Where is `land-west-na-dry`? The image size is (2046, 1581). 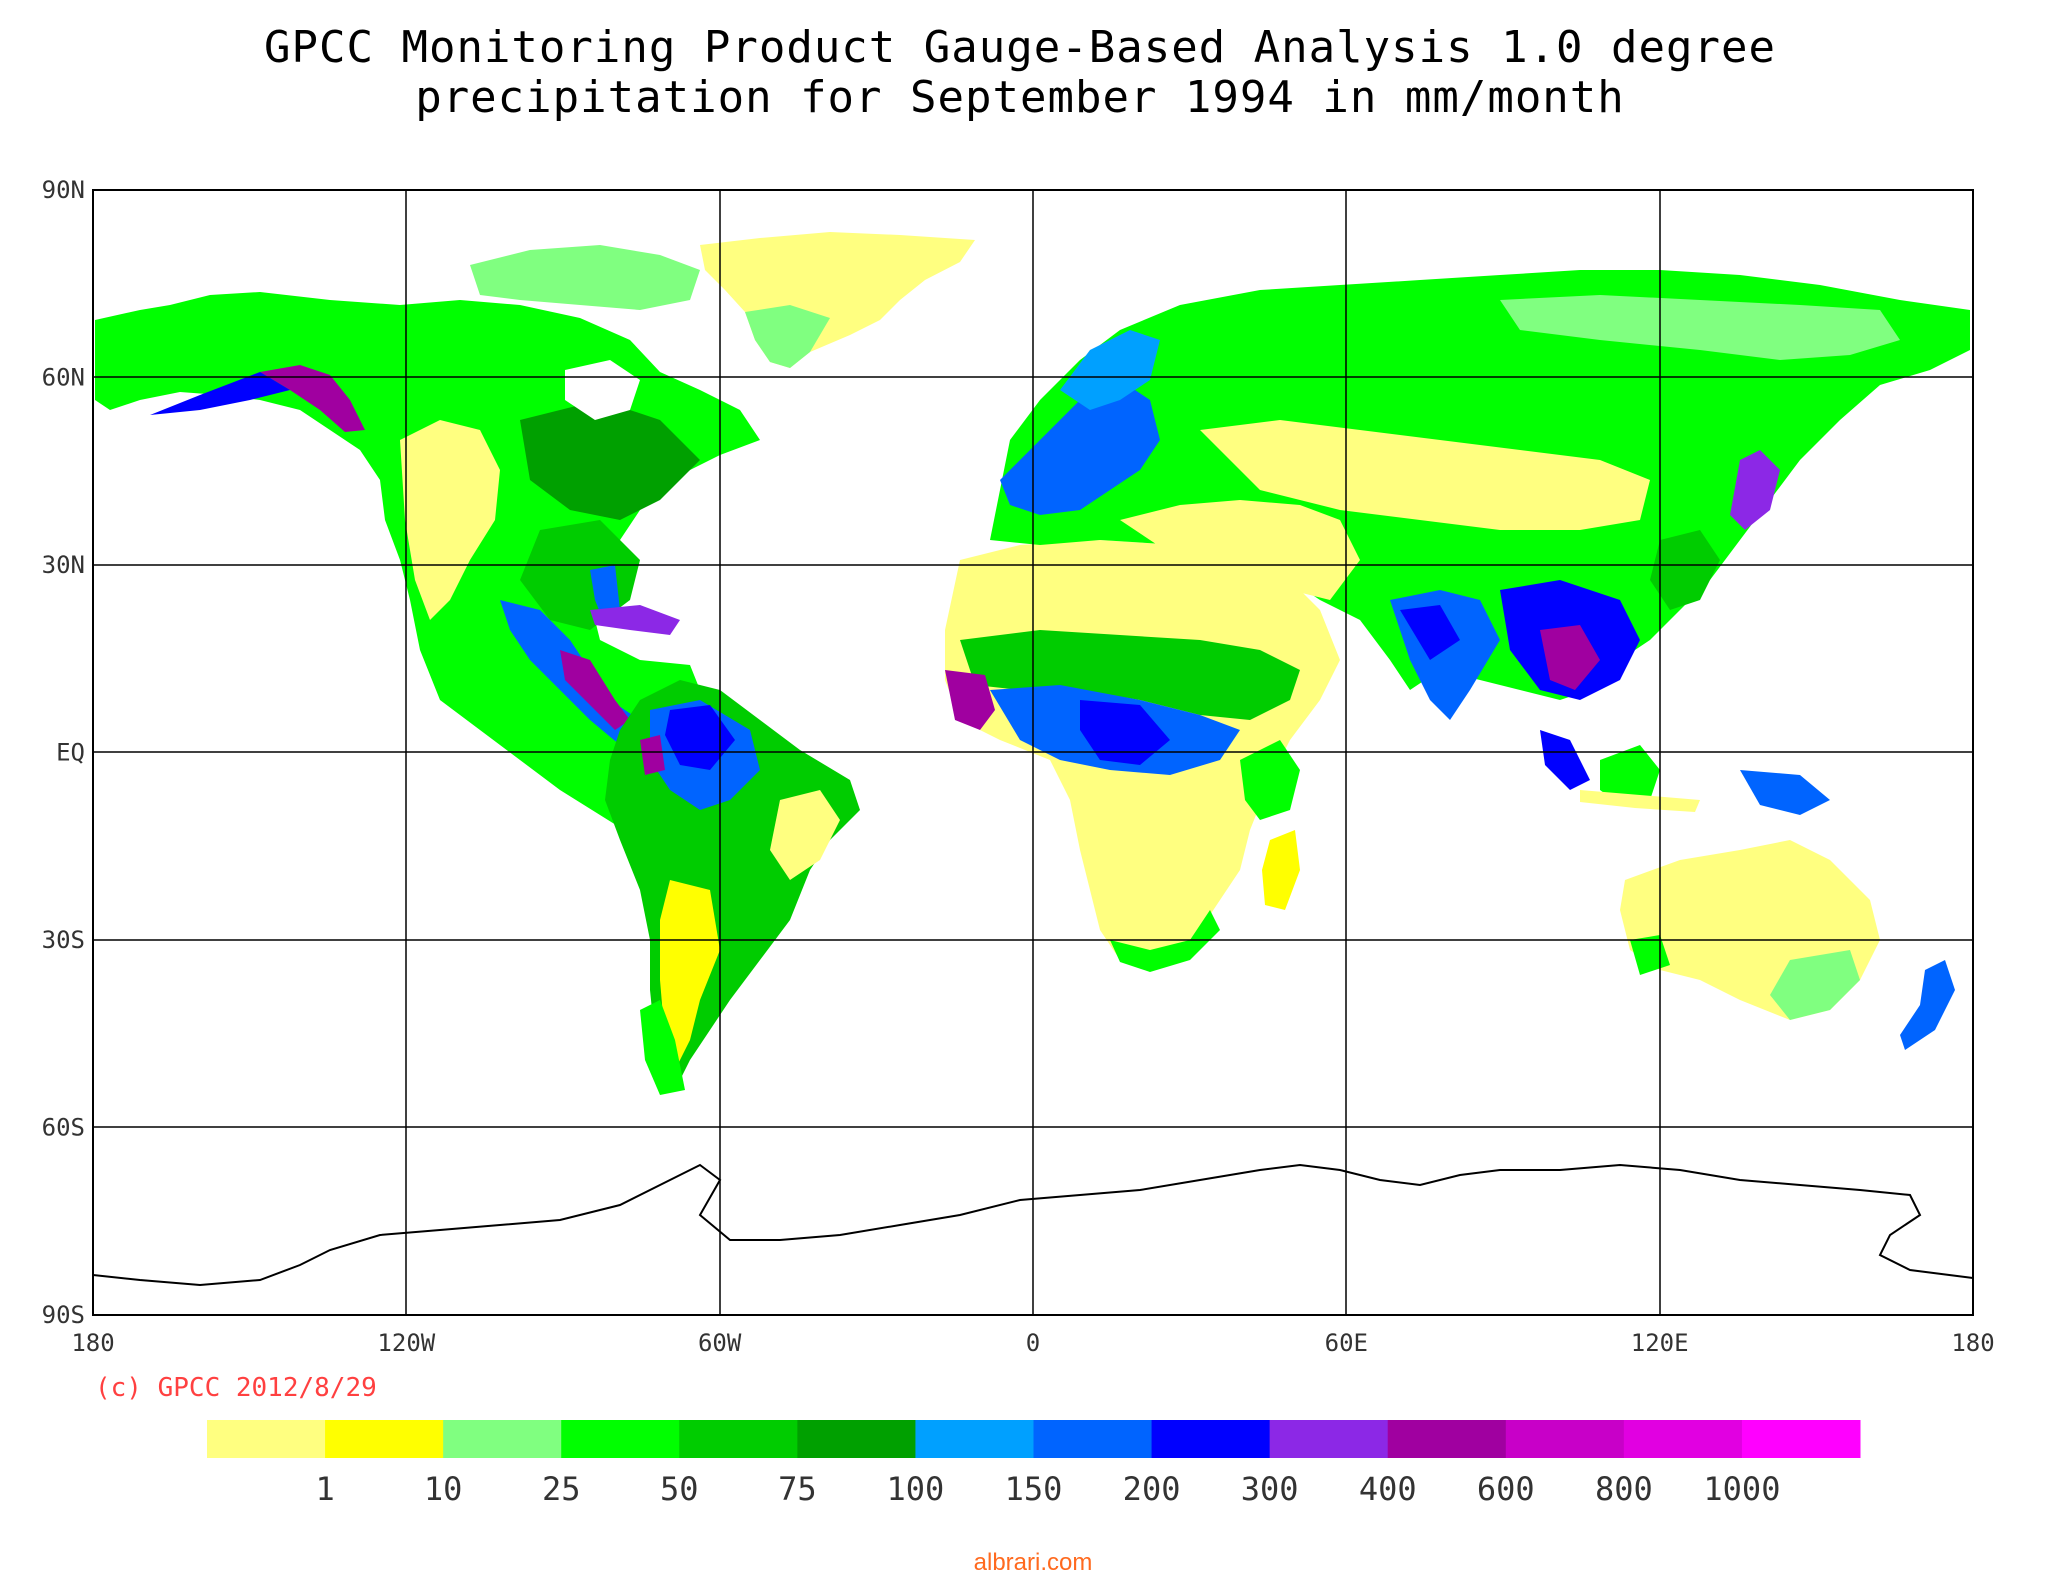 land-west-na-dry is located at coordinates (450, 520).